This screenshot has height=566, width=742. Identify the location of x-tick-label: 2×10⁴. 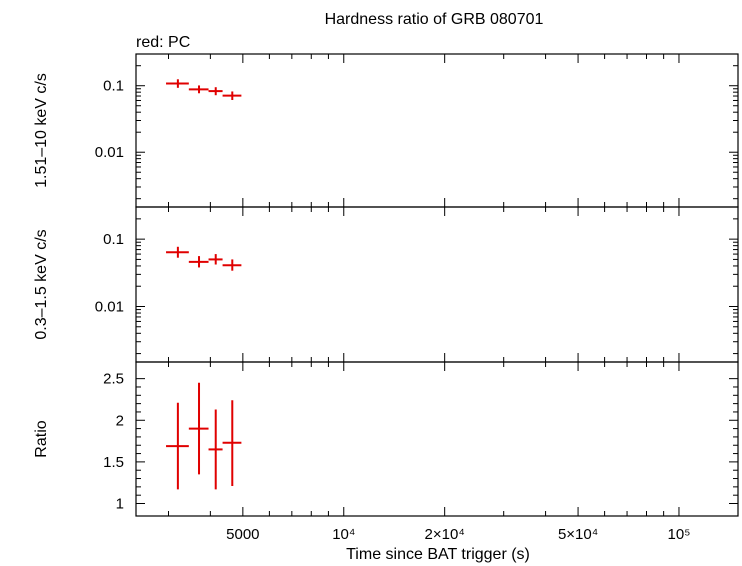
(445, 534).